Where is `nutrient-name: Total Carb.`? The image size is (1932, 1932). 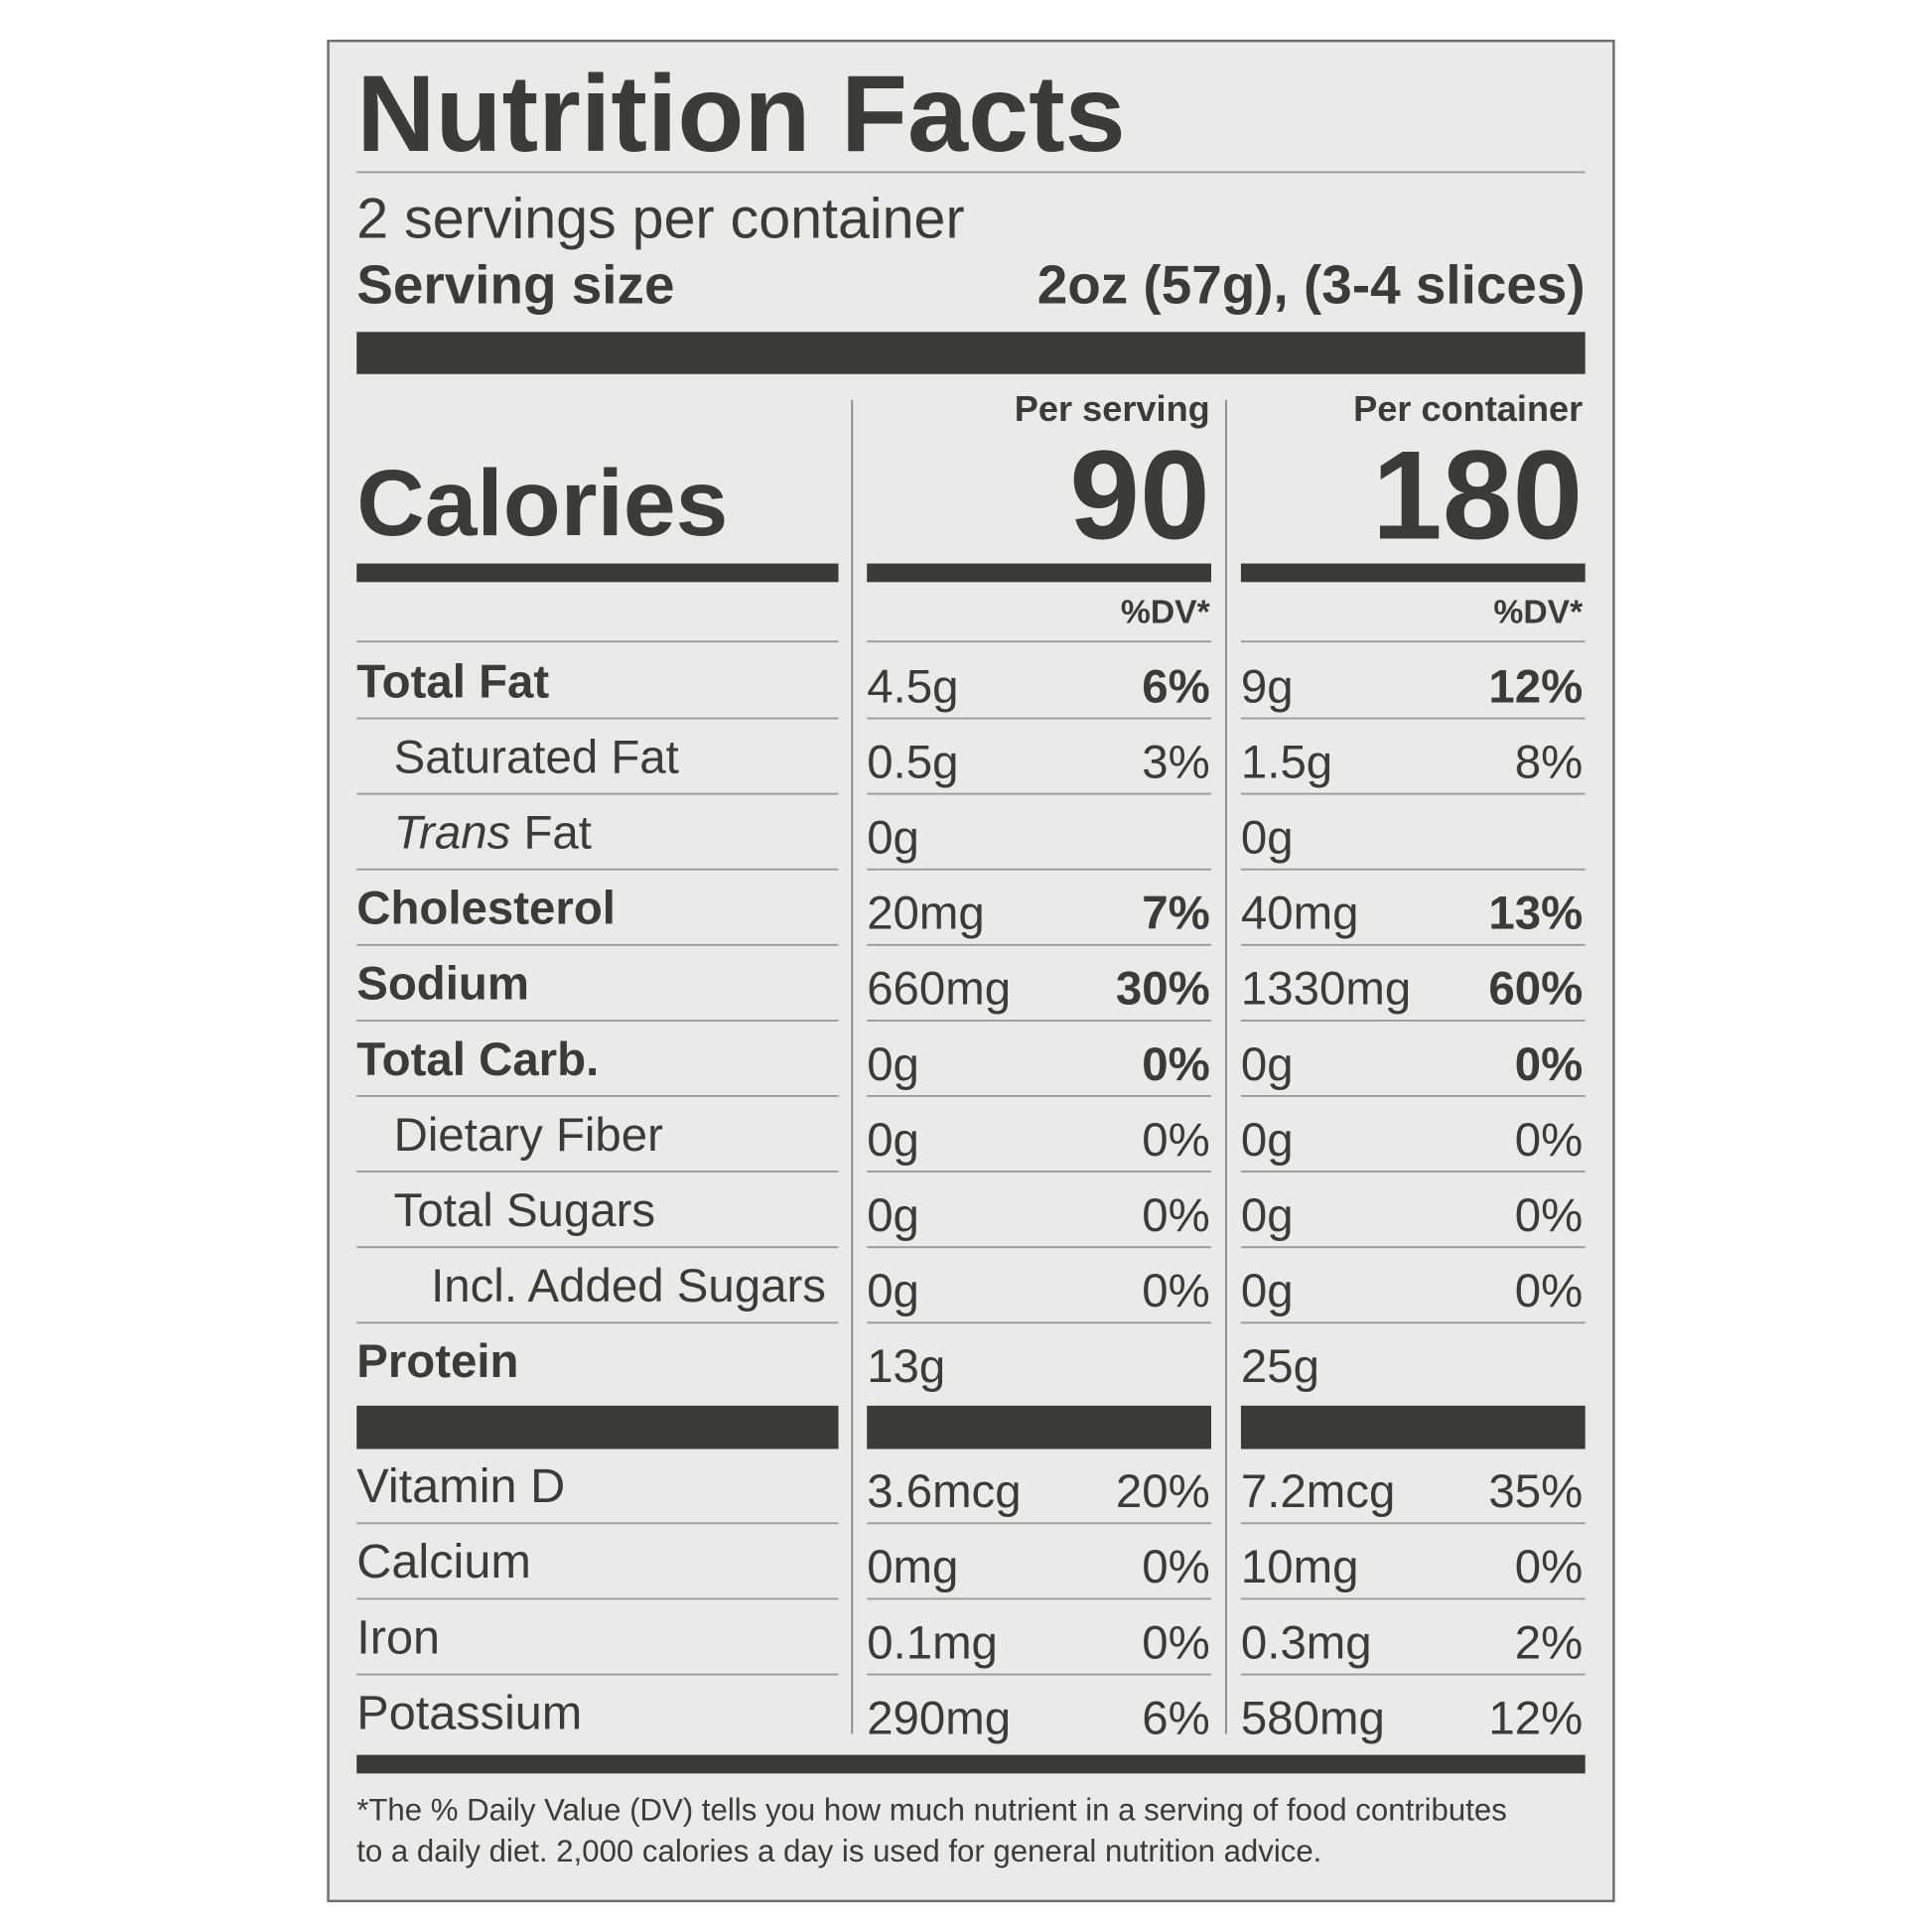 nutrient-name: Total Carb. is located at coordinates (478, 1060).